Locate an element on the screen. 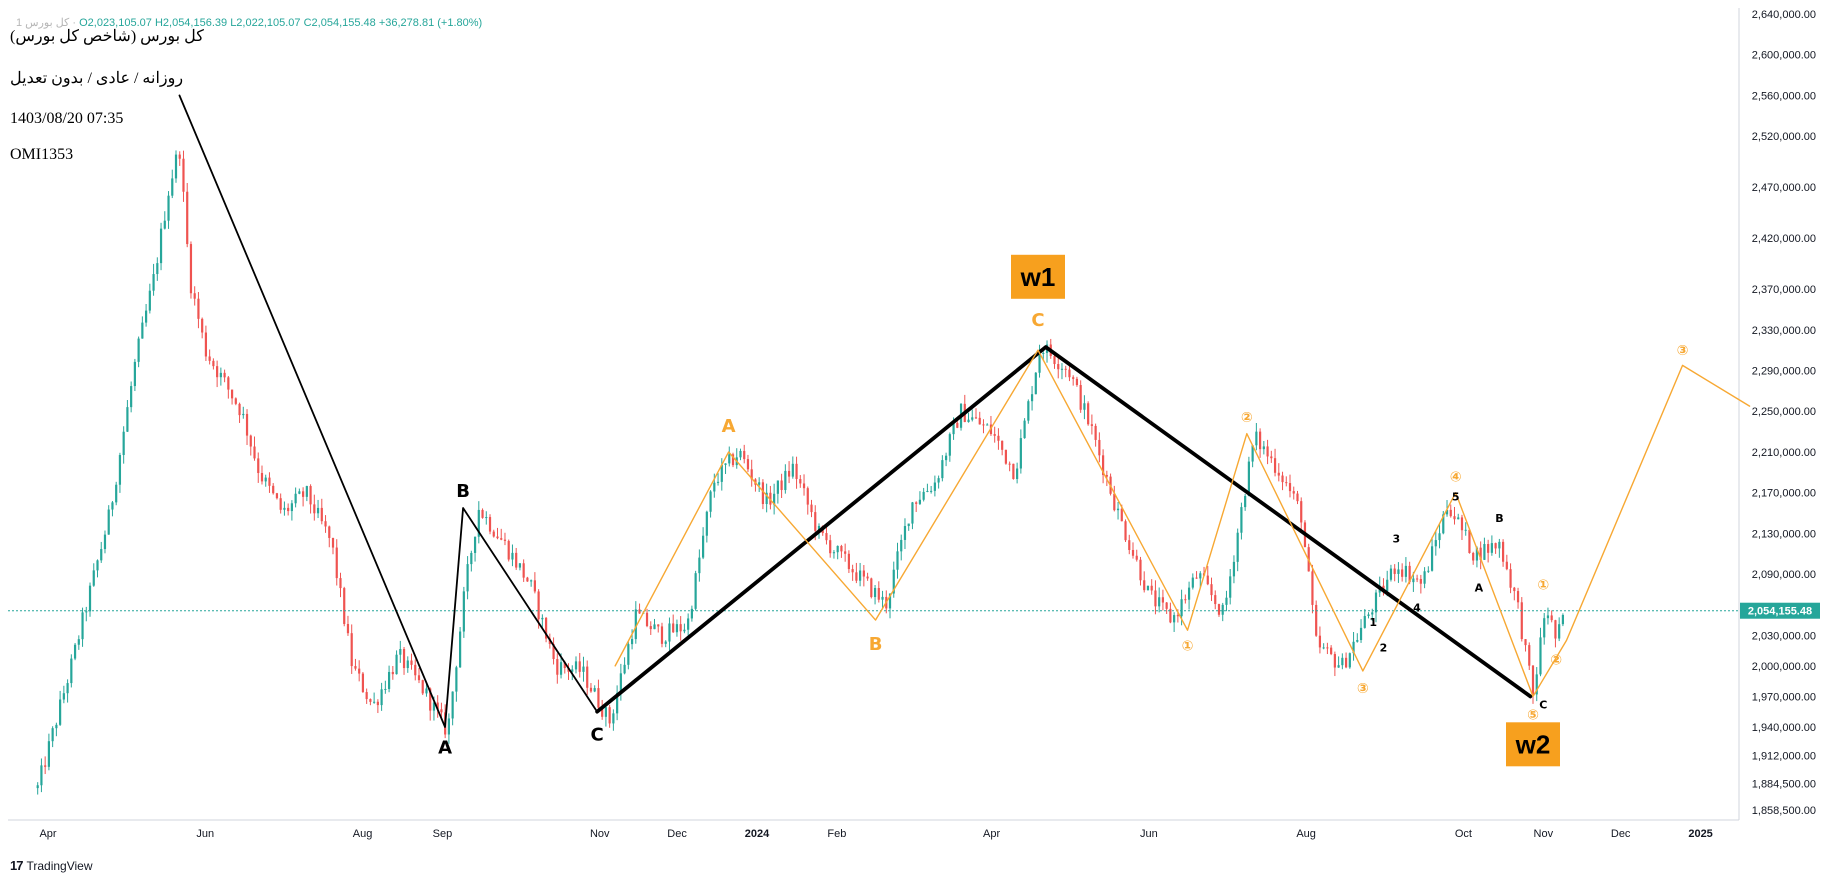  wave-label: ⑤ is located at coordinates (1533, 716).